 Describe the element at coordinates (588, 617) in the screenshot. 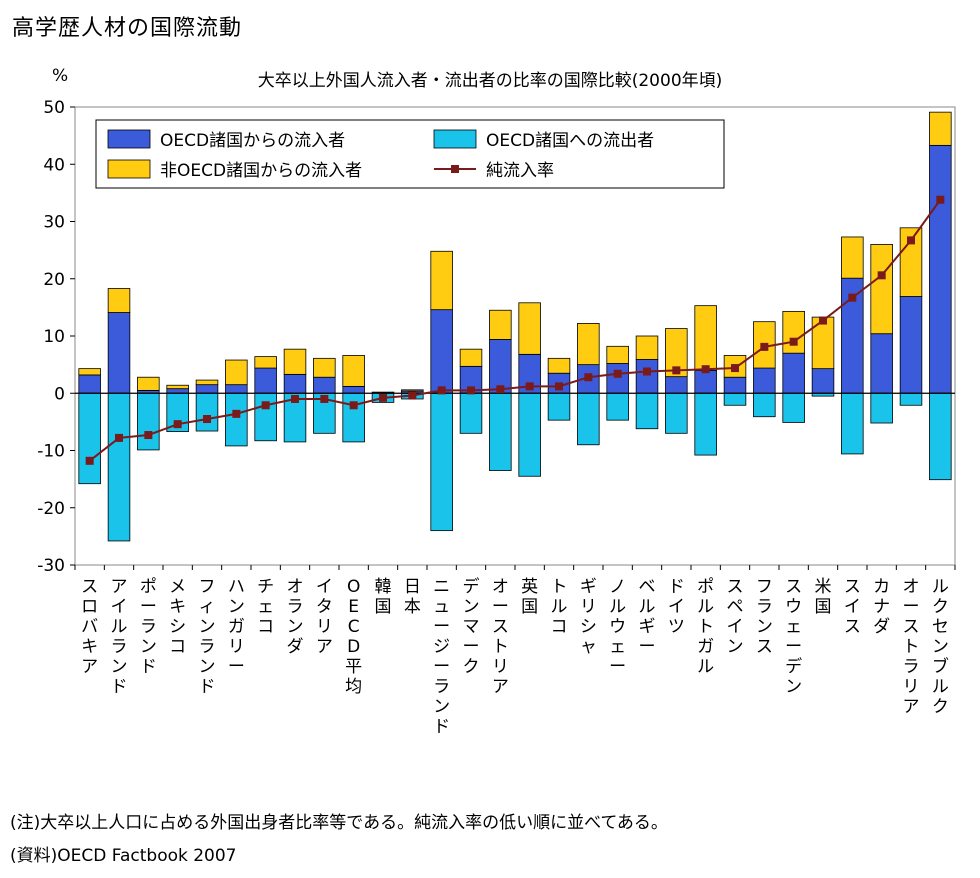

I see `x-tick-label: ギリシャ` at that location.